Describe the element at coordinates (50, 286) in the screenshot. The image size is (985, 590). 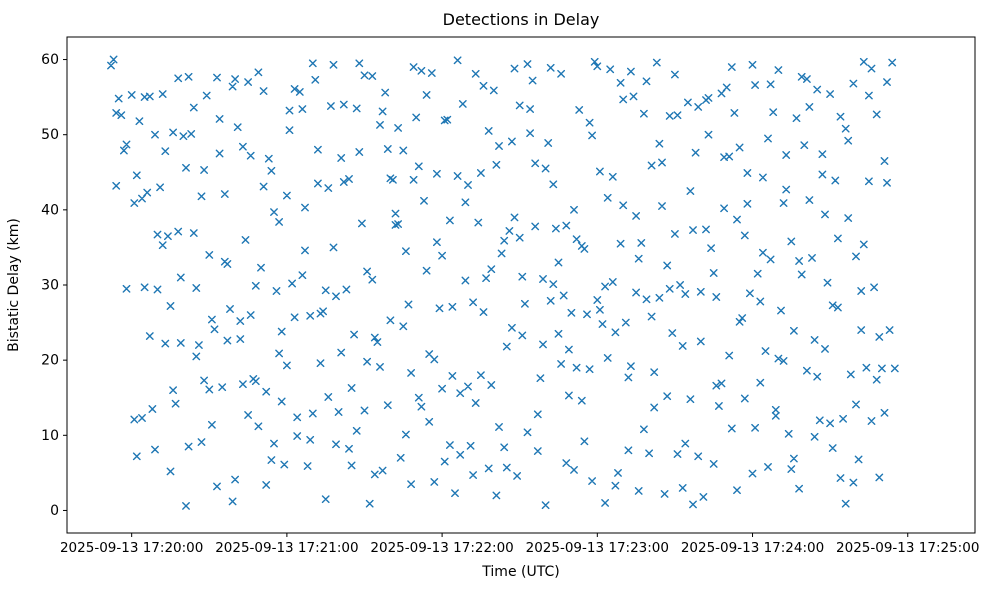
I see `y-tick-label: 30` at that location.